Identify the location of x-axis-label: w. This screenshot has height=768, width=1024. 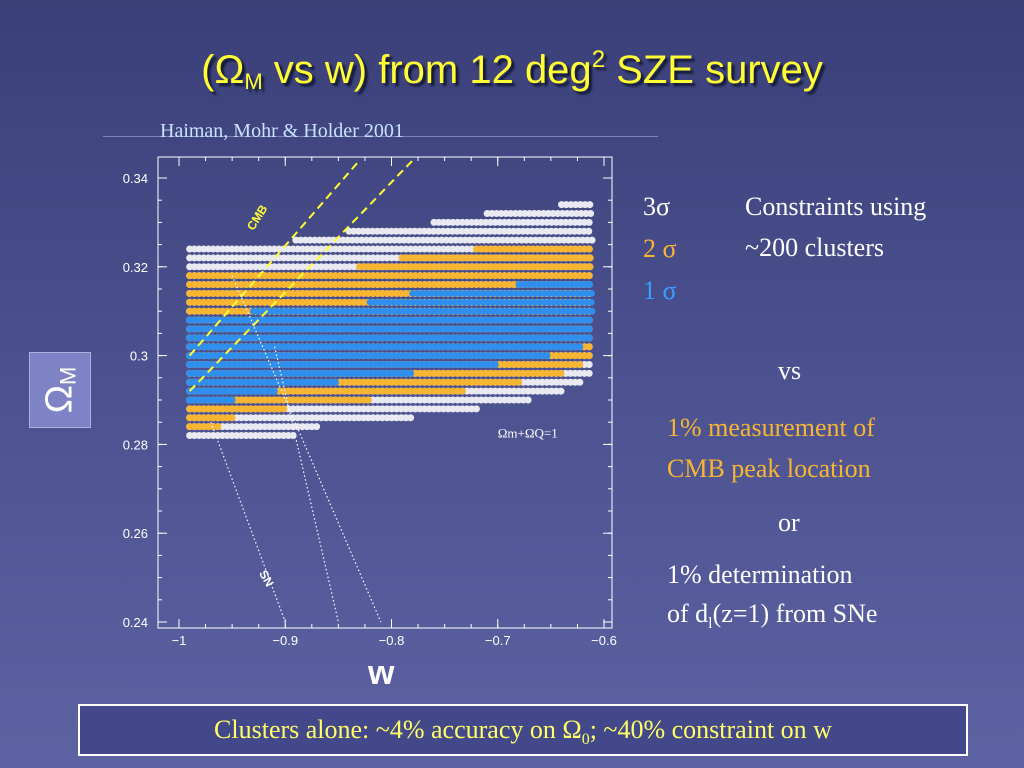
(381, 673).